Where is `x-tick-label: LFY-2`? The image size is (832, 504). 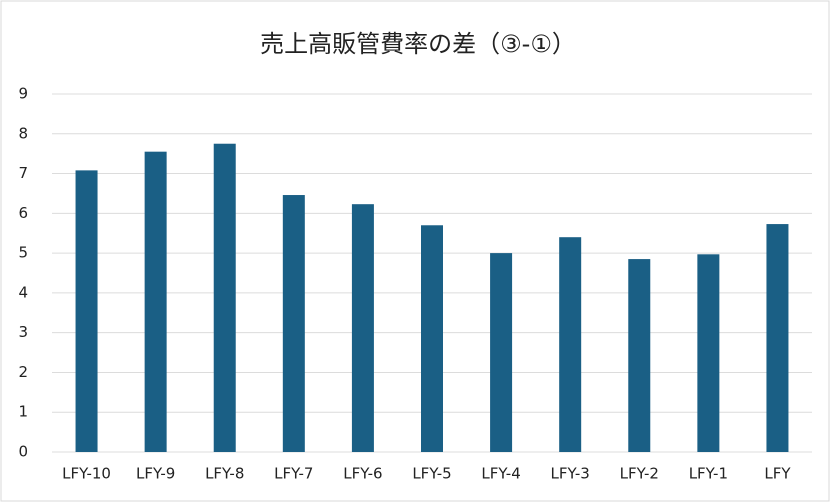
x-tick-label: LFY-2 is located at coordinates (639, 474).